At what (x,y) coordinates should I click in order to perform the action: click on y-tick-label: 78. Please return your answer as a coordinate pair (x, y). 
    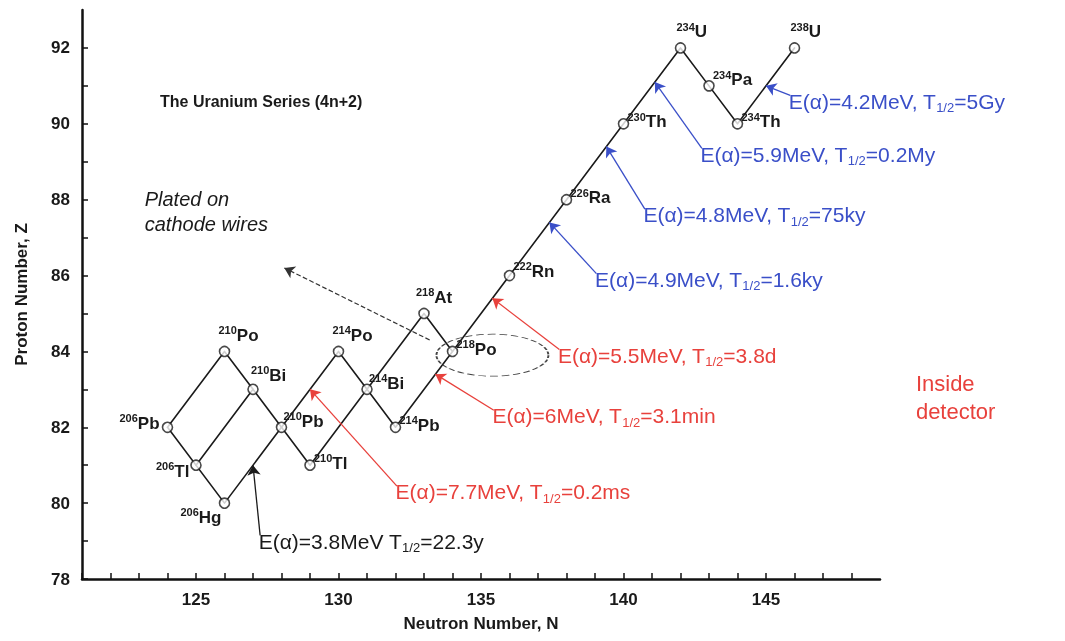
    Looking at the image, I should click on (60, 579).